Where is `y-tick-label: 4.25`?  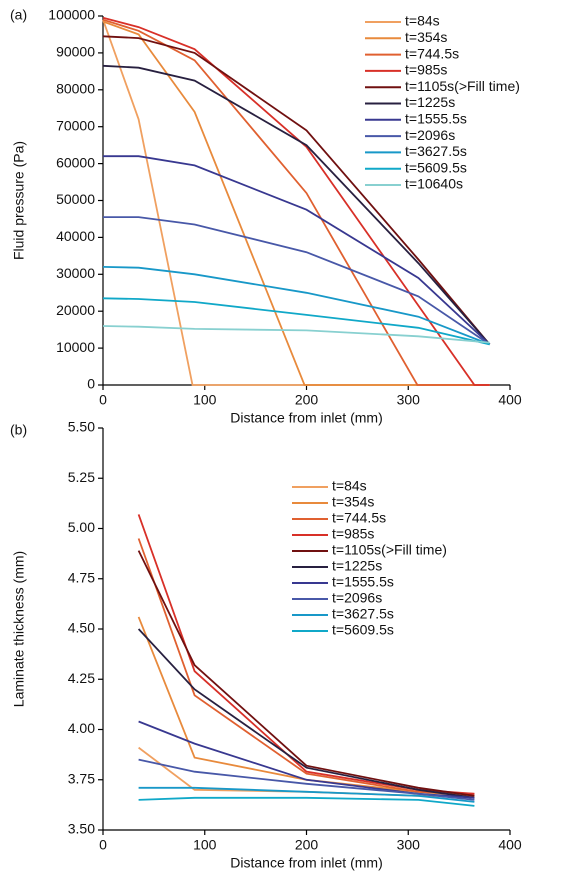 y-tick-label: 4.25 is located at coordinates (81, 678).